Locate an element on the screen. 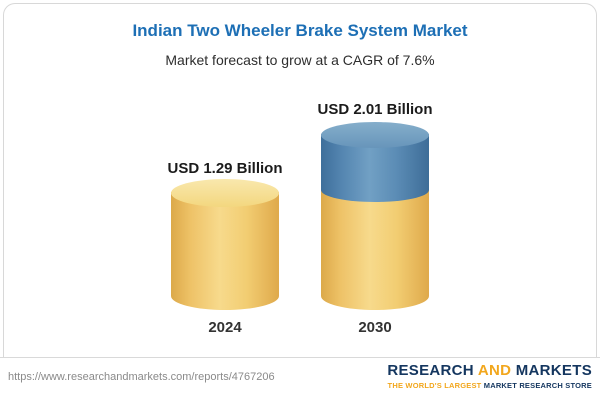 The width and height of the screenshot is (600, 400). logo-word-markets: MARKETS is located at coordinates (553, 370).